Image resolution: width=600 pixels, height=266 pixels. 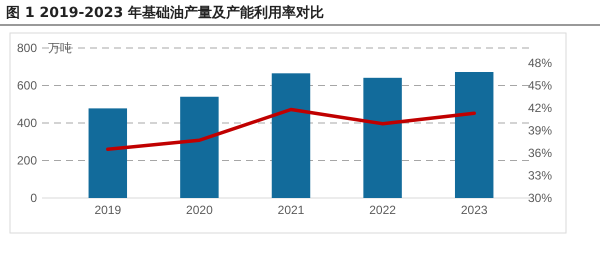 I want to click on y-tick-label: 800, so click(x=27, y=48).